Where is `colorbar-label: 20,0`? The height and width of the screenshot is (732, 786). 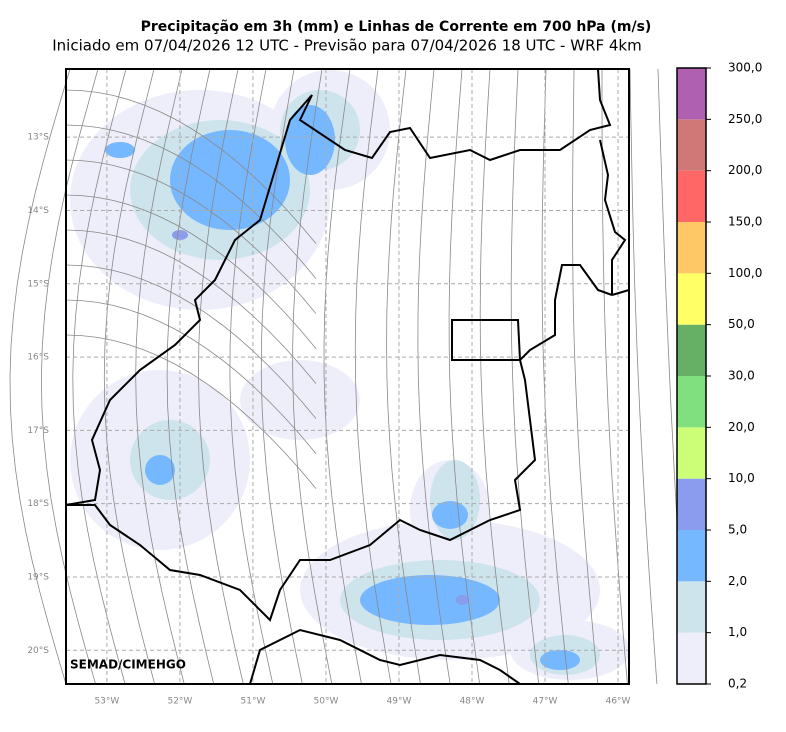 colorbar-label: 20,0 is located at coordinates (741, 427).